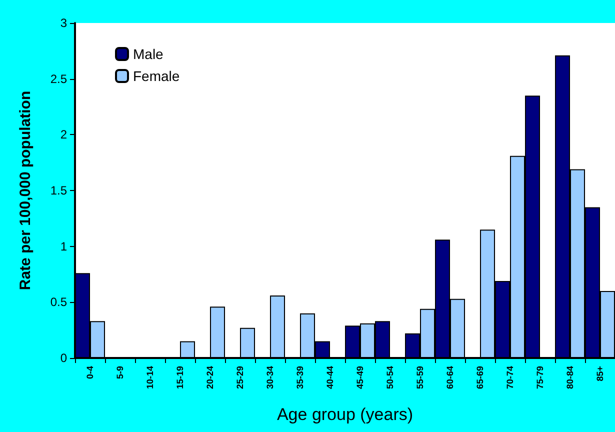 This screenshot has height=432, width=615. I want to click on x-axis-title: Age group (years), so click(345, 414).